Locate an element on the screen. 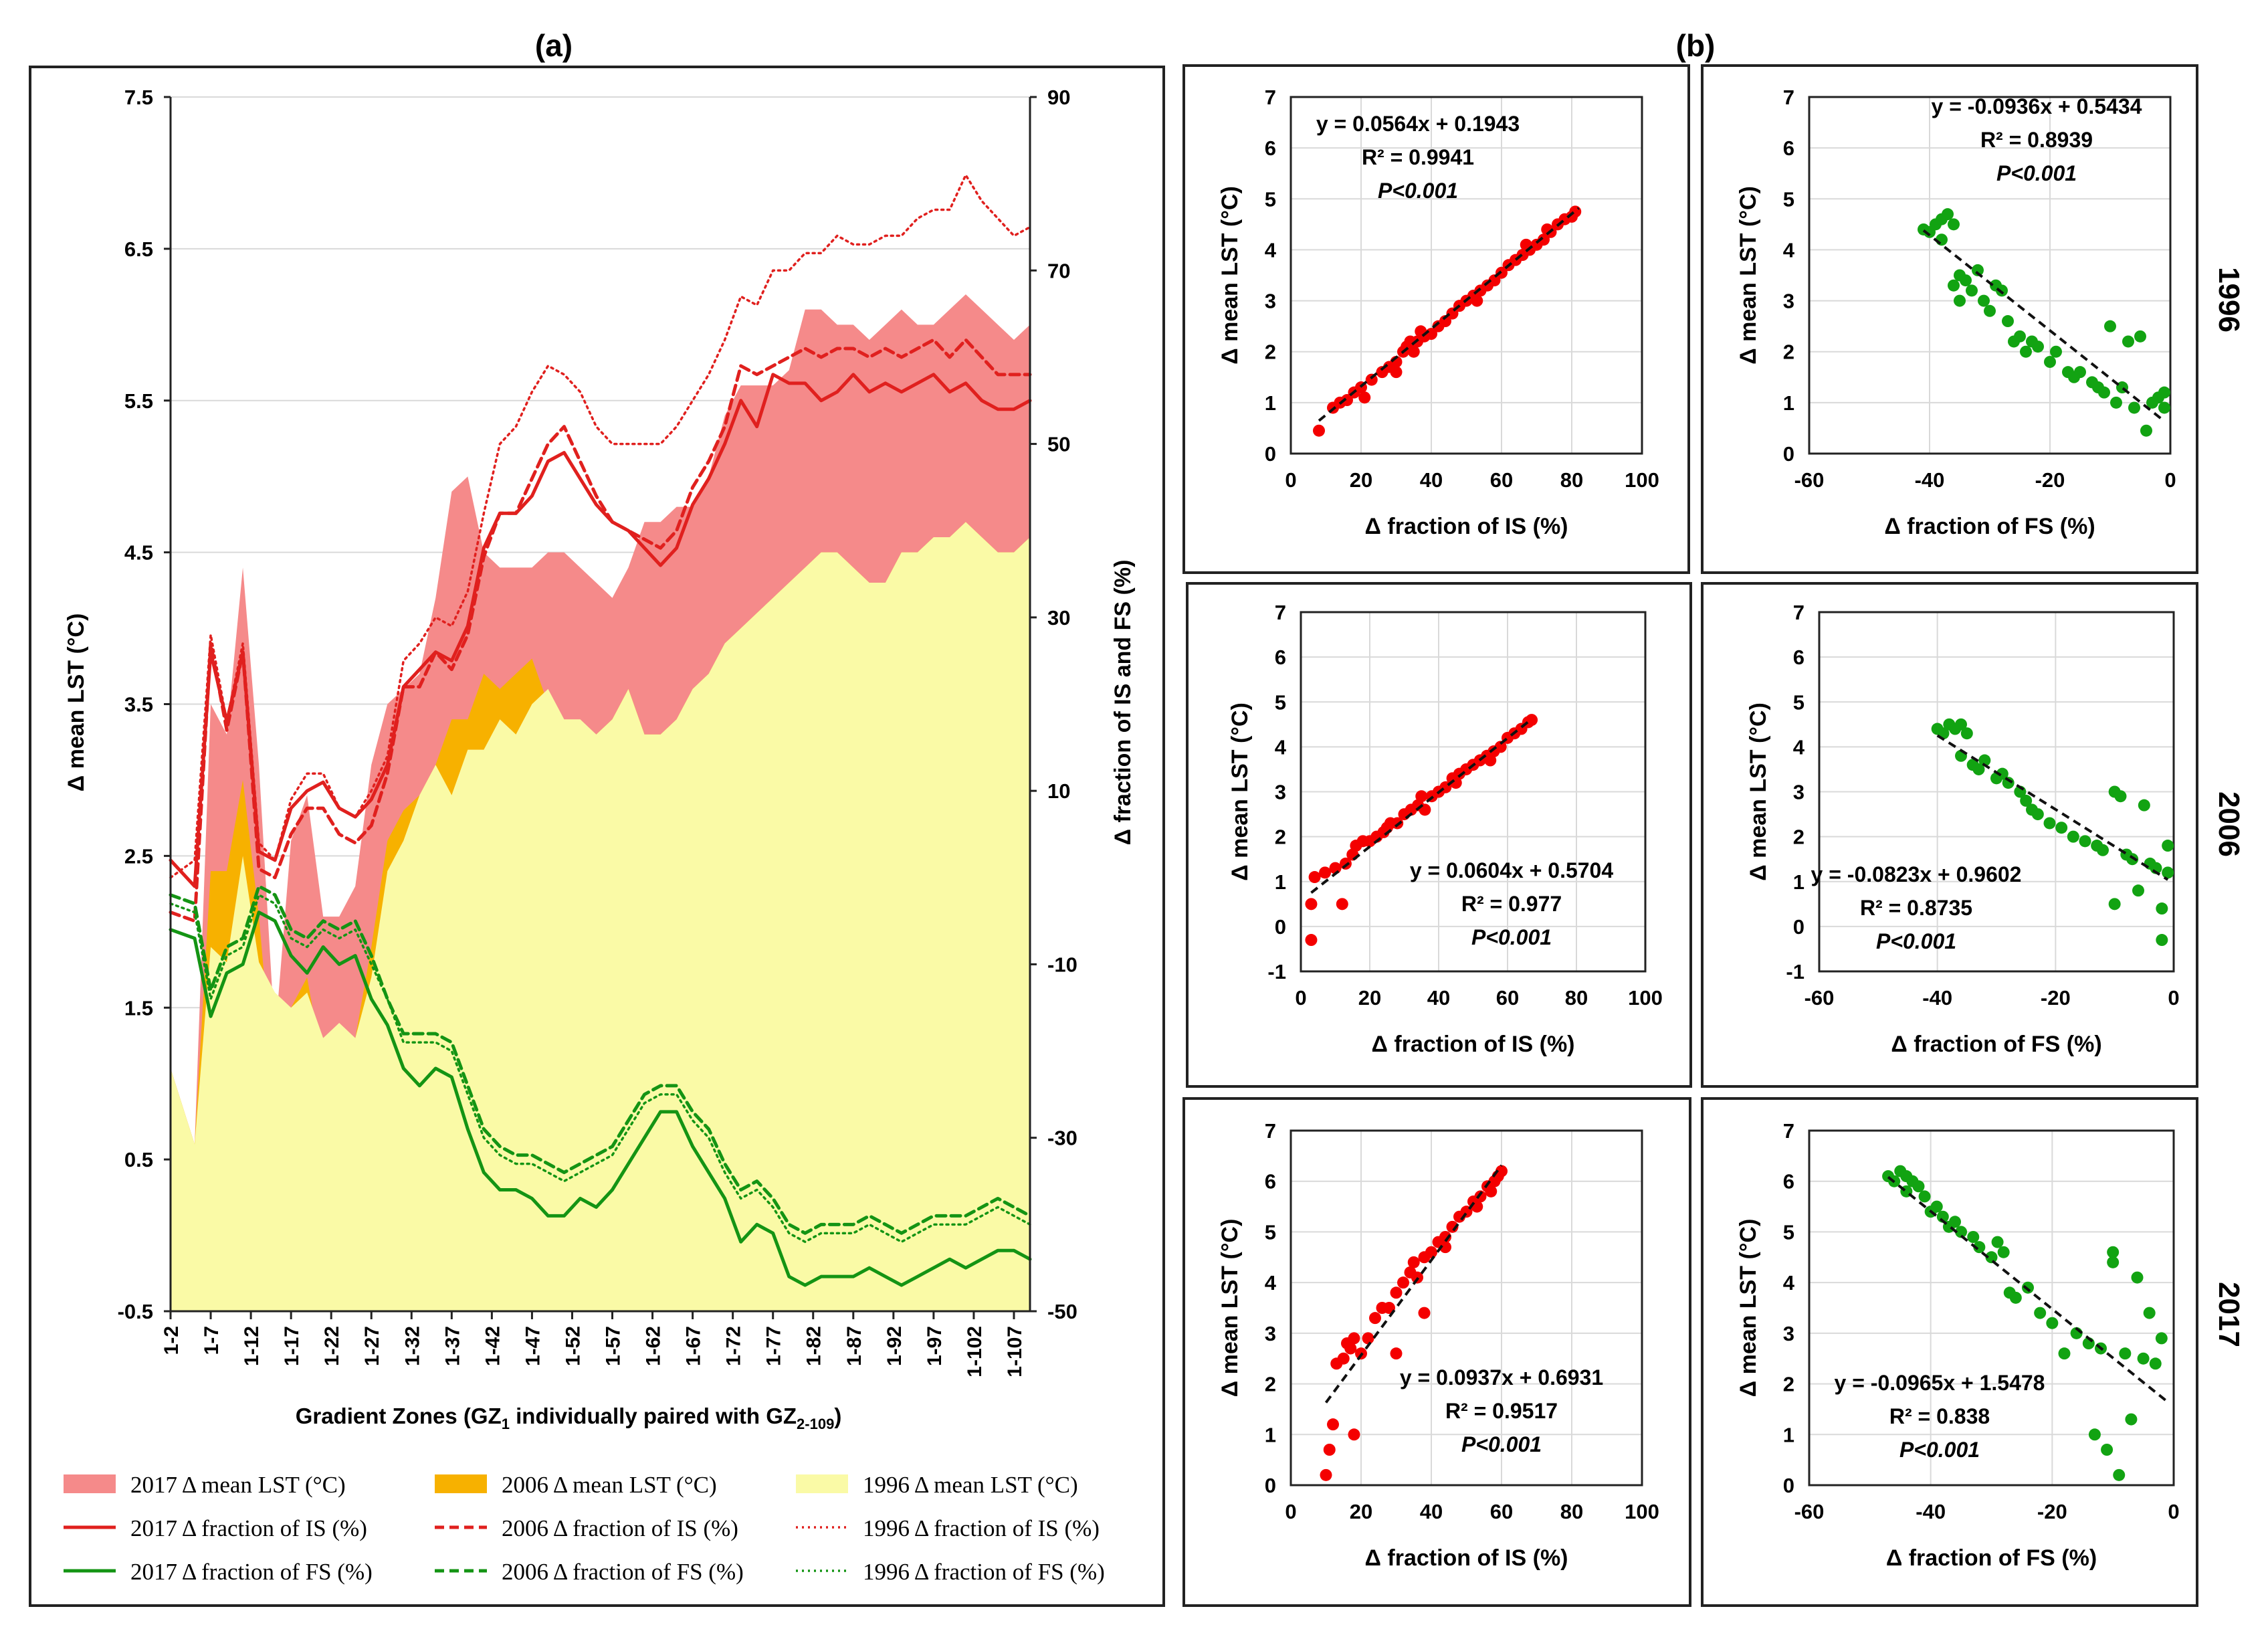  chart-a-xtick-label: 1-47 is located at coordinates (533, 1346).